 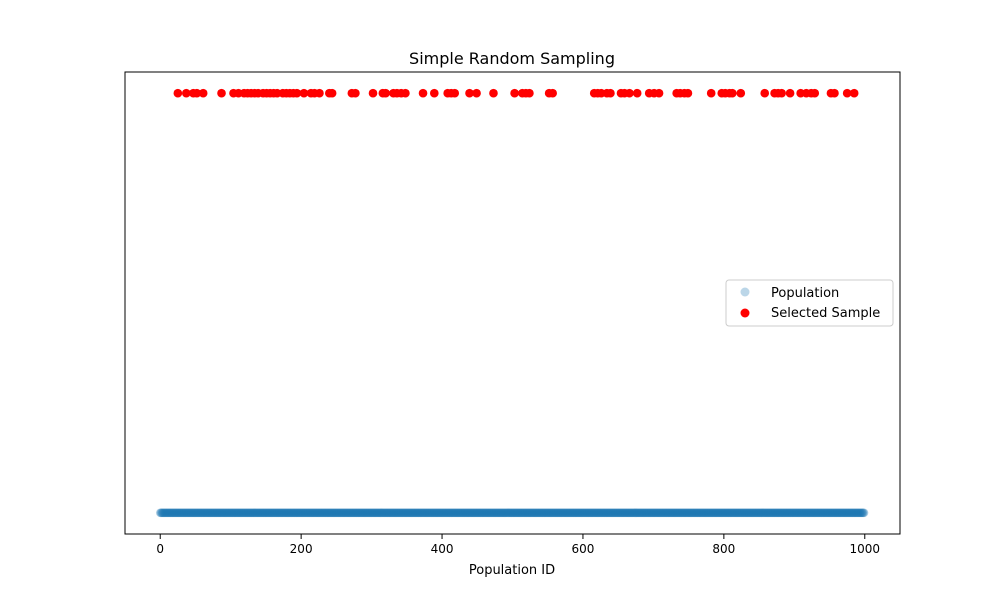 I want to click on x-tick-label: 400, so click(x=442, y=549).